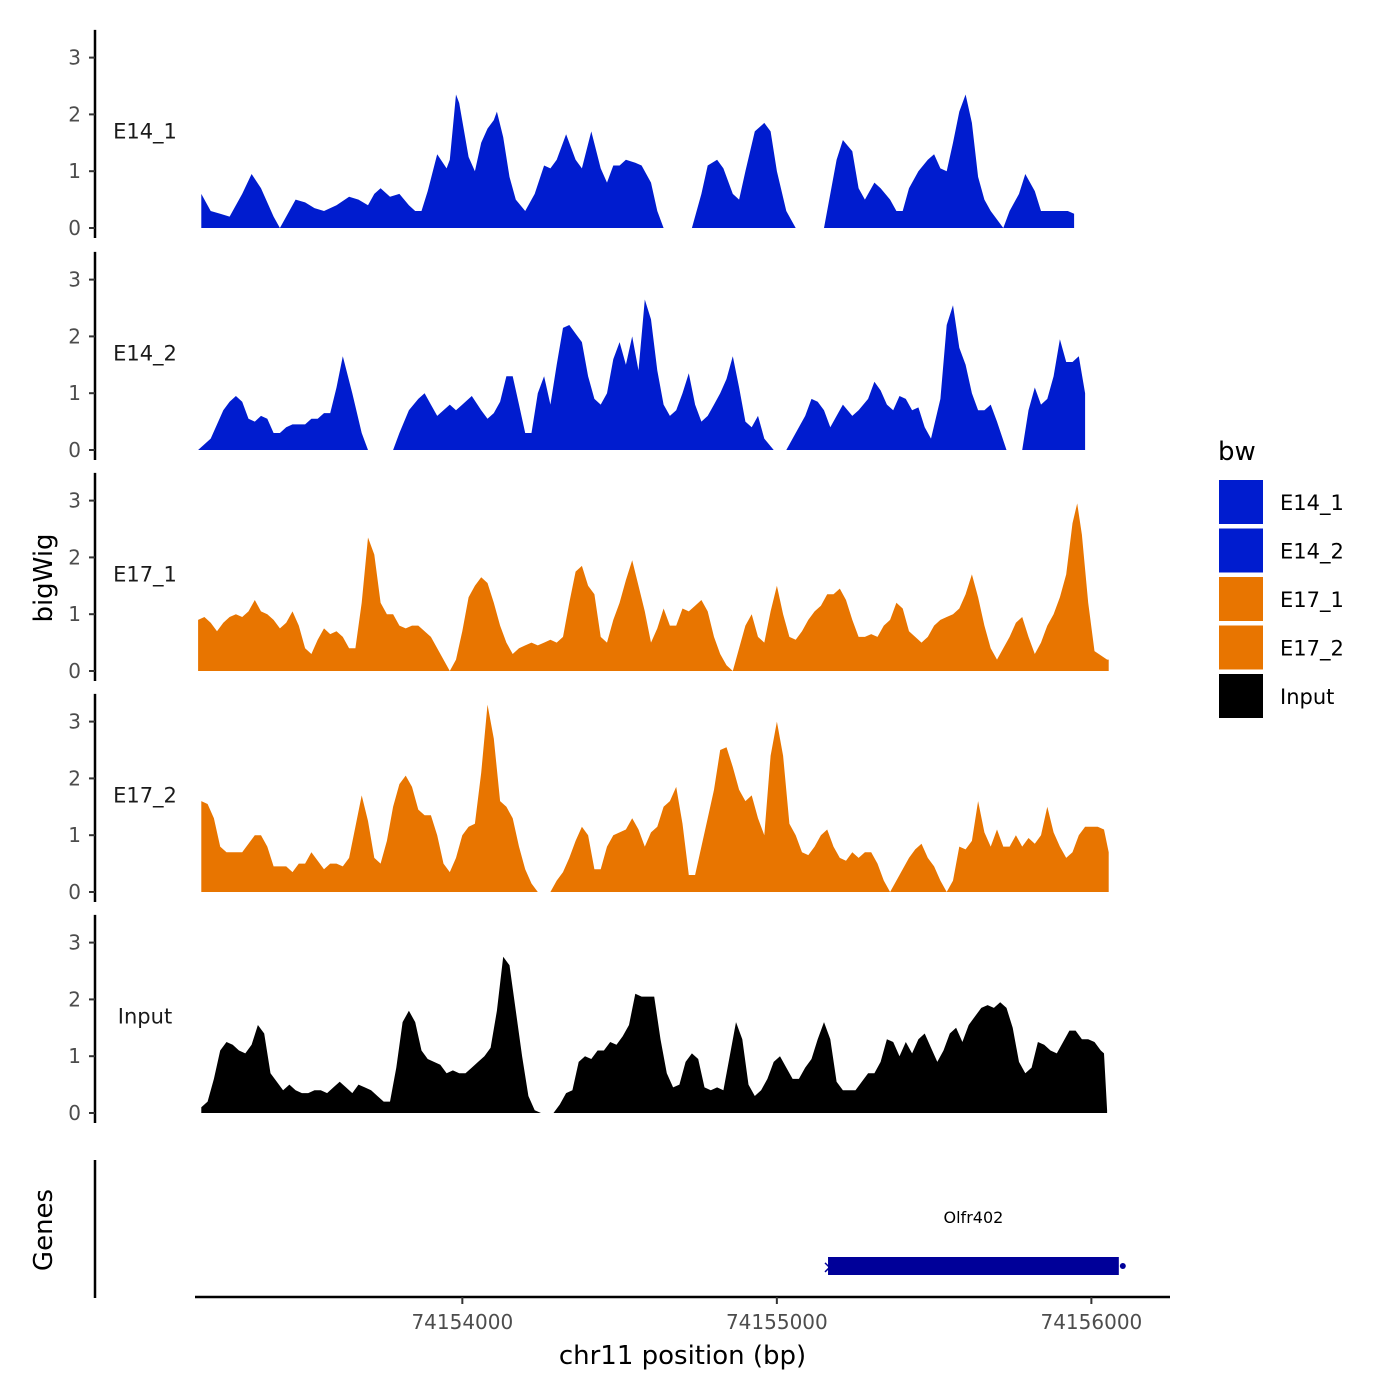  I want to click on y-tick-label-E17_1-2: 2, so click(74, 557).